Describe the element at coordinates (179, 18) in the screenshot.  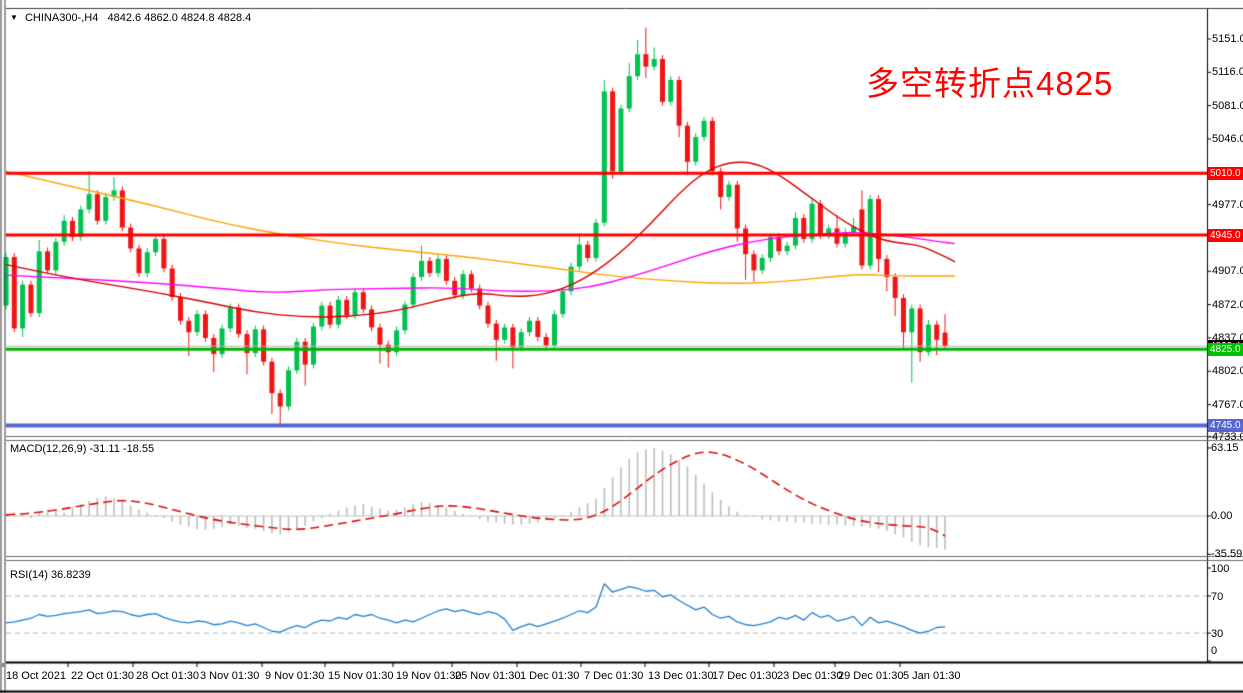
I see `ohlc-values: 4842.6 4862.0 4824.8 4828.4` at that location.